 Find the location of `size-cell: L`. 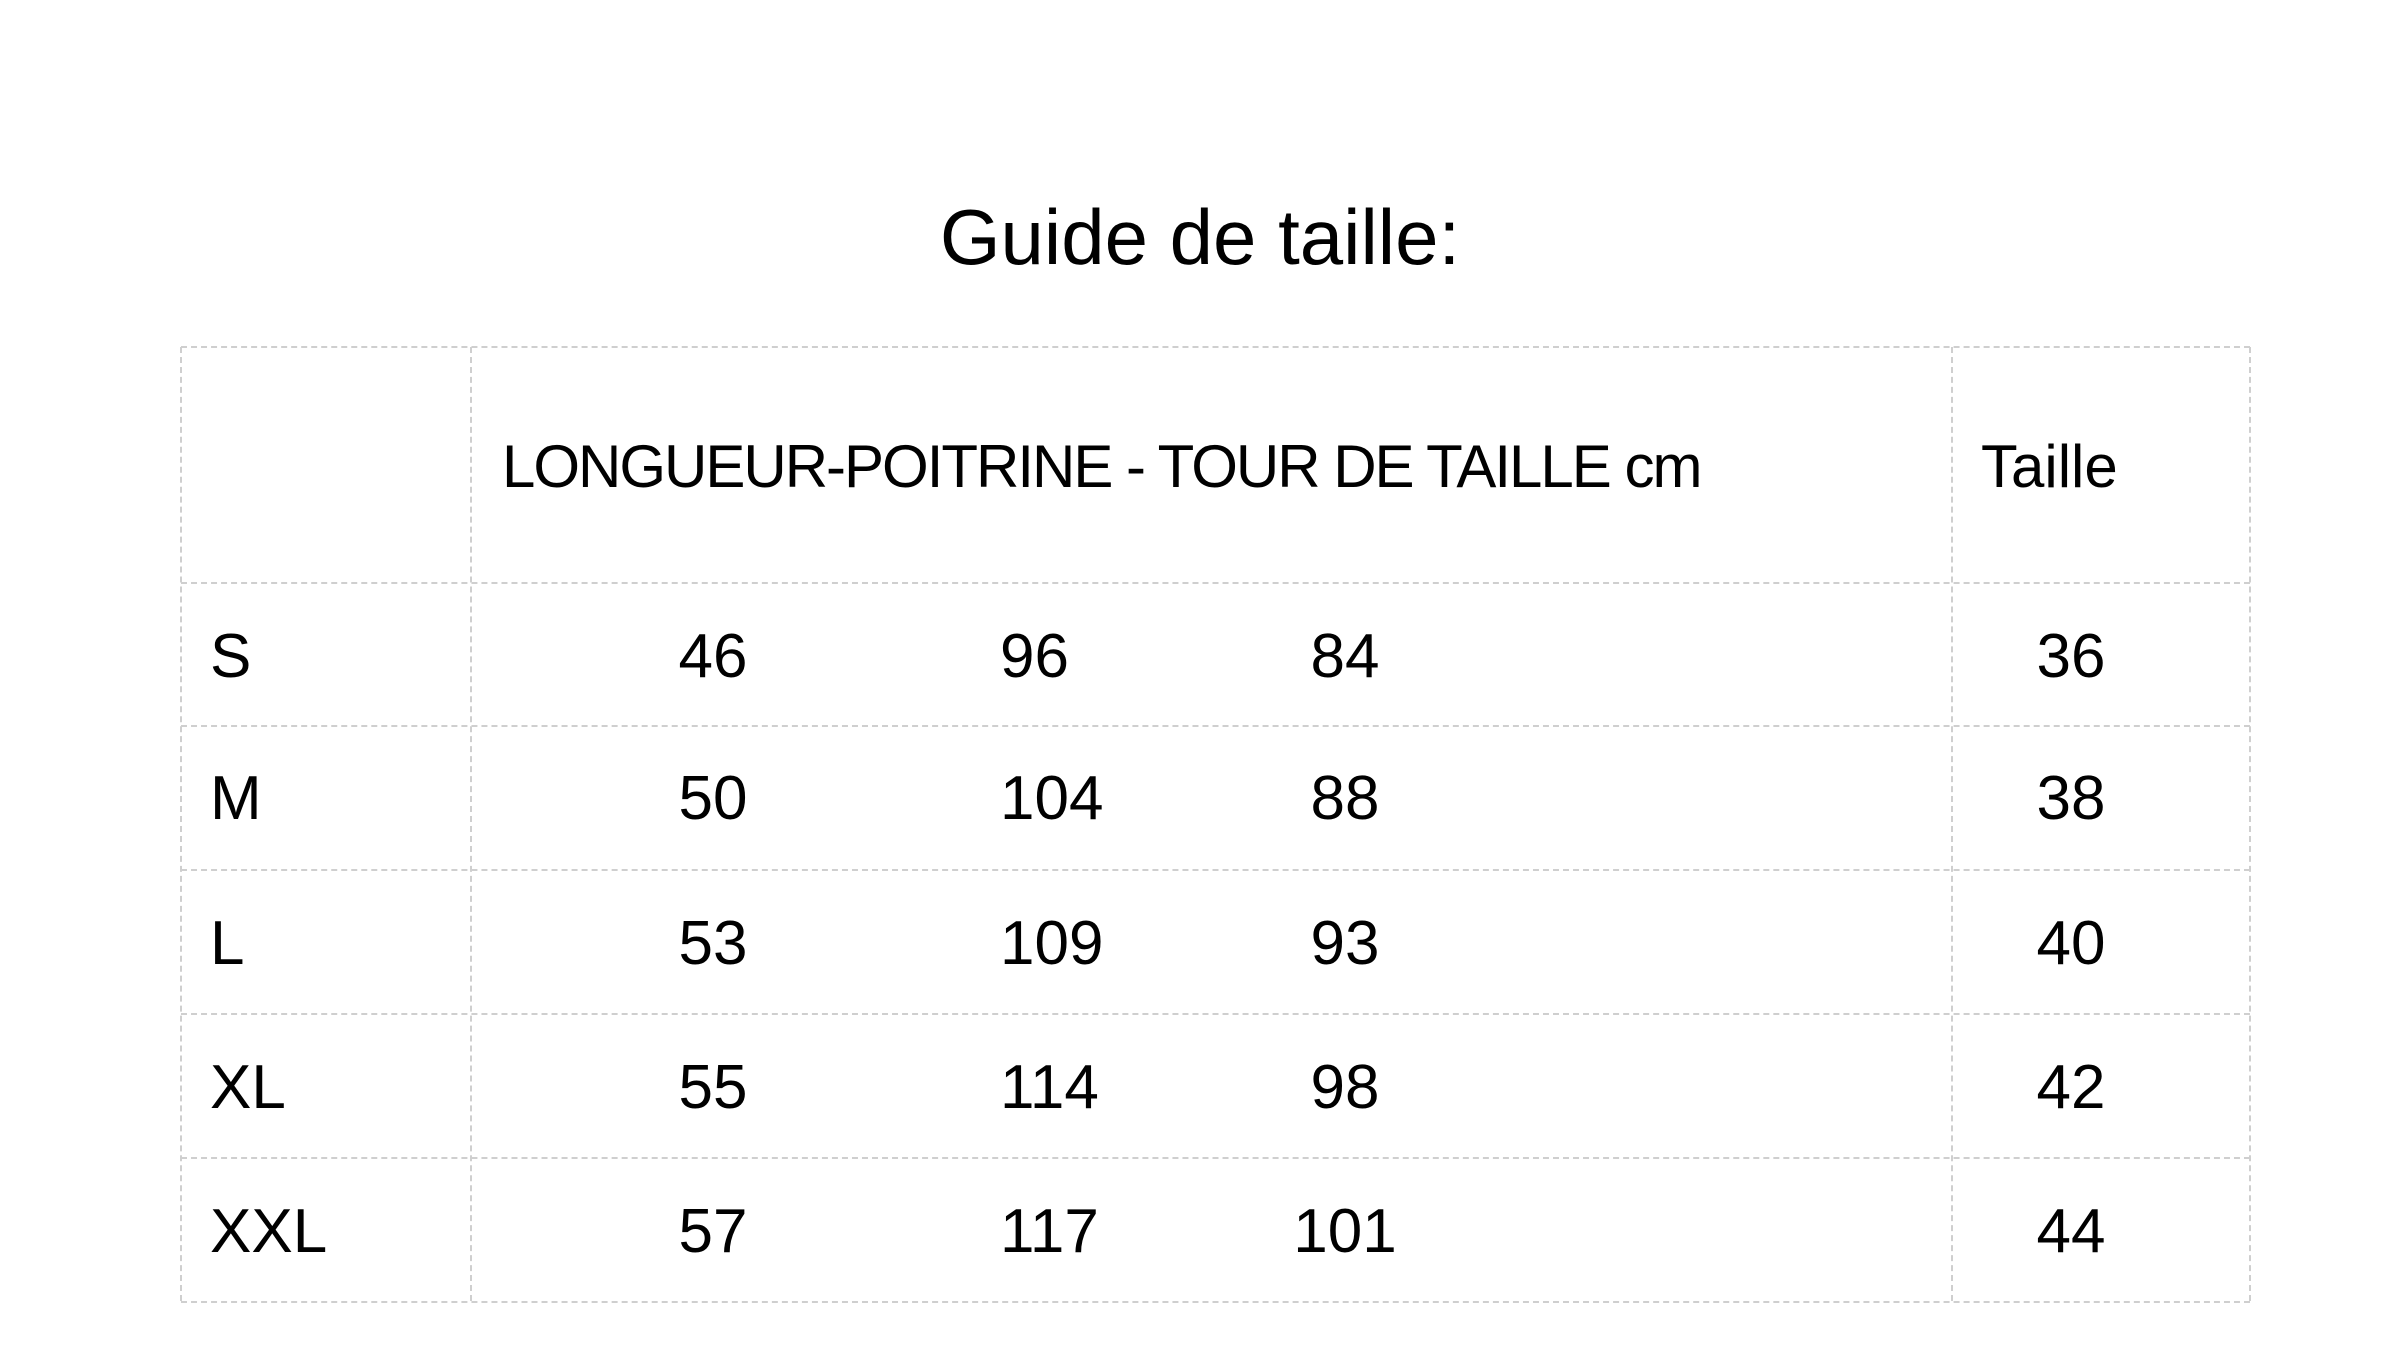

size-cell: L is located at coordinates (227, 943).